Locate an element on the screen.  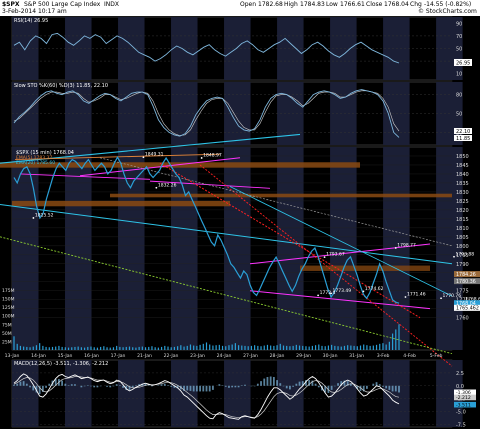
price-ema2-legend: EMA(20) 1785.60 is located at coordinates (35, 163).